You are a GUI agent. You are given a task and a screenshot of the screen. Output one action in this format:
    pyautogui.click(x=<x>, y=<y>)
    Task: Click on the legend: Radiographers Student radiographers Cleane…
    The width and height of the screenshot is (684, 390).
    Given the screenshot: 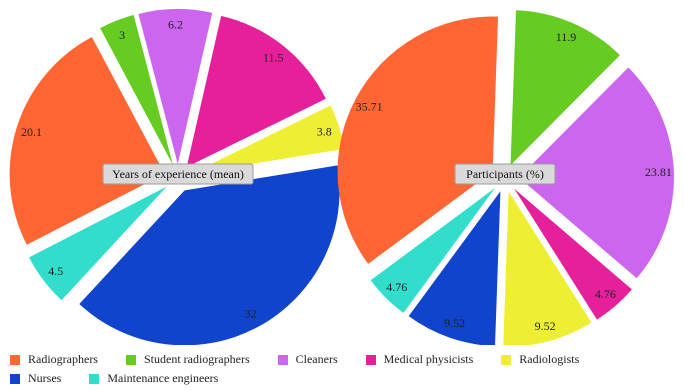 What is the action you would take?
    pyautogui.click(x=345, y=369)
    